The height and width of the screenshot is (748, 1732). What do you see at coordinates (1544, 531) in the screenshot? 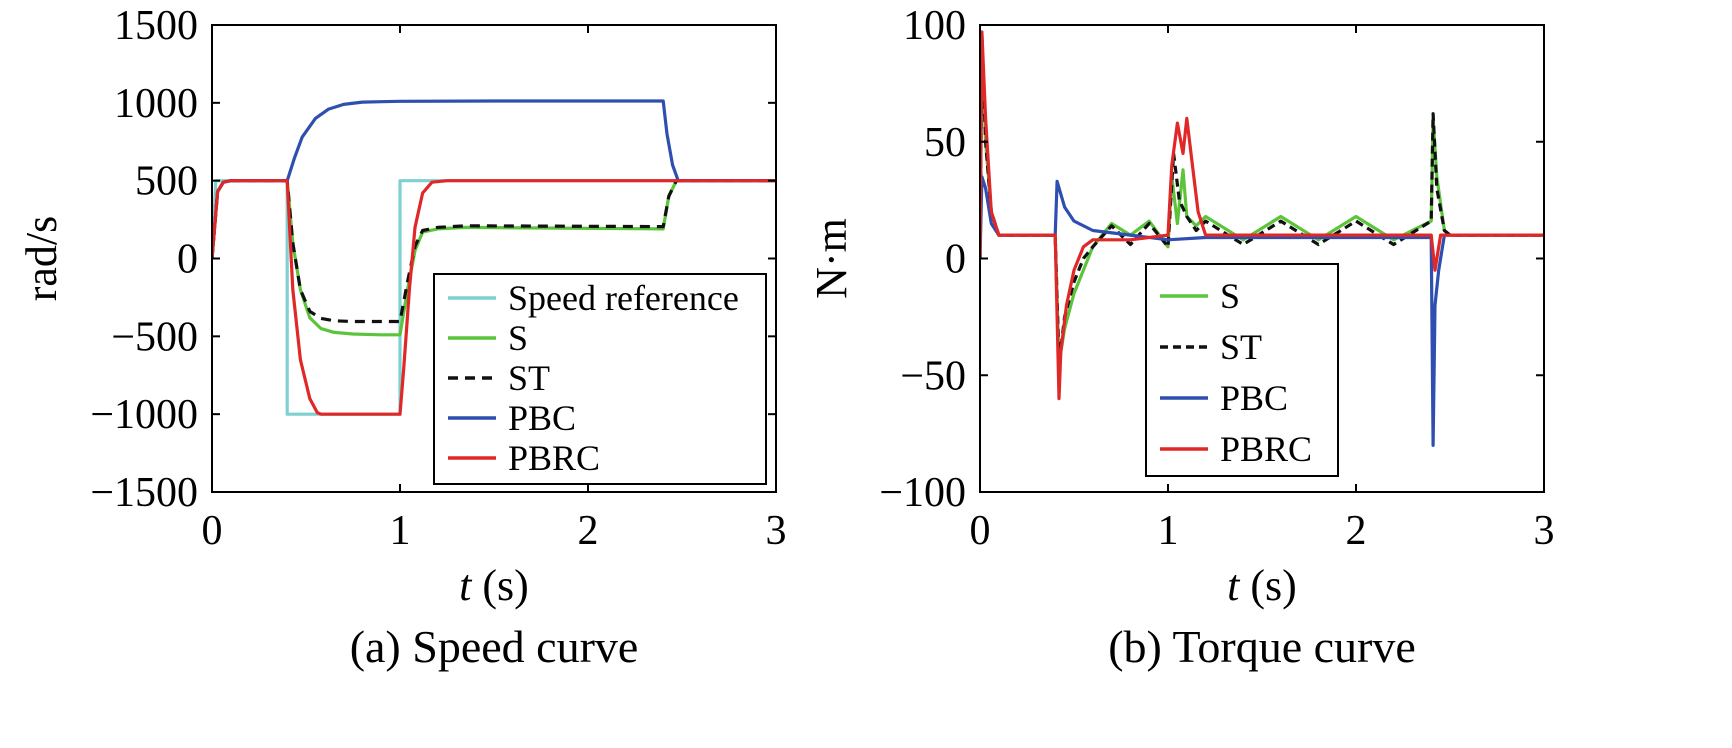
I see `torque-x-tick-label: 3` at bounding box center [1544, 531].